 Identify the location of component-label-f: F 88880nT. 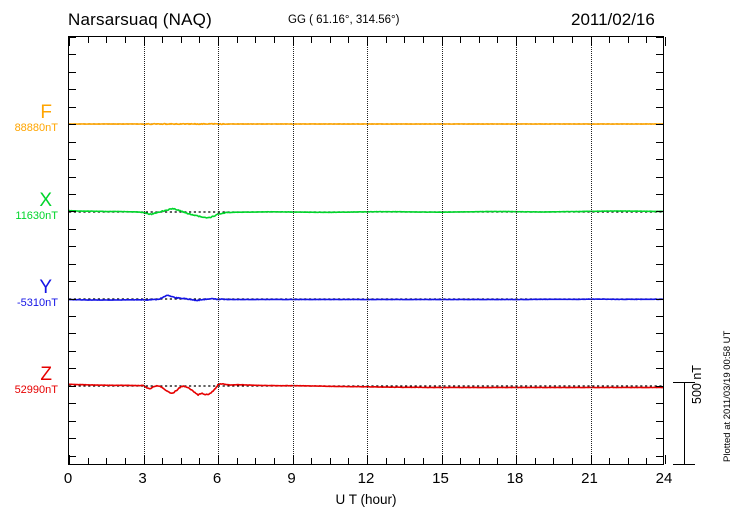
(31, 119).